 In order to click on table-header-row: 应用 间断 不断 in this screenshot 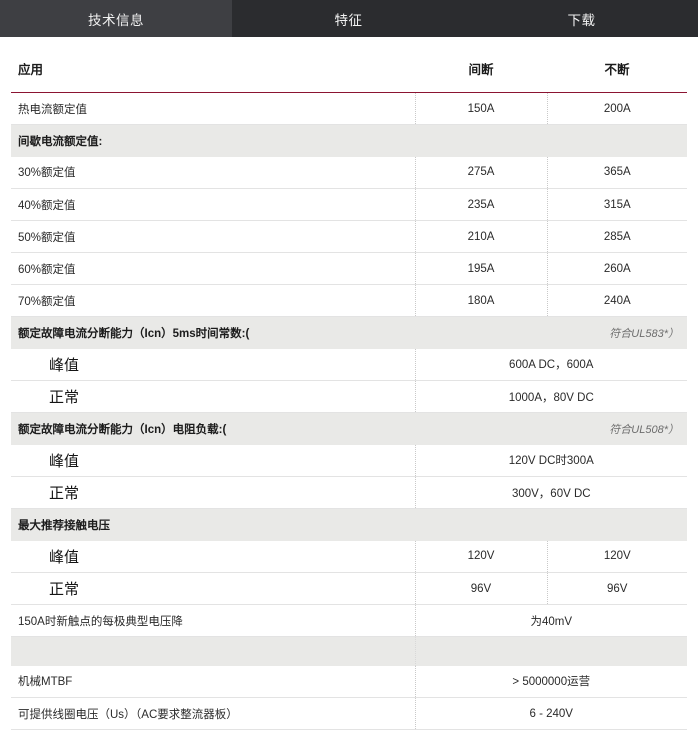, I will do `click(349, 65)`.